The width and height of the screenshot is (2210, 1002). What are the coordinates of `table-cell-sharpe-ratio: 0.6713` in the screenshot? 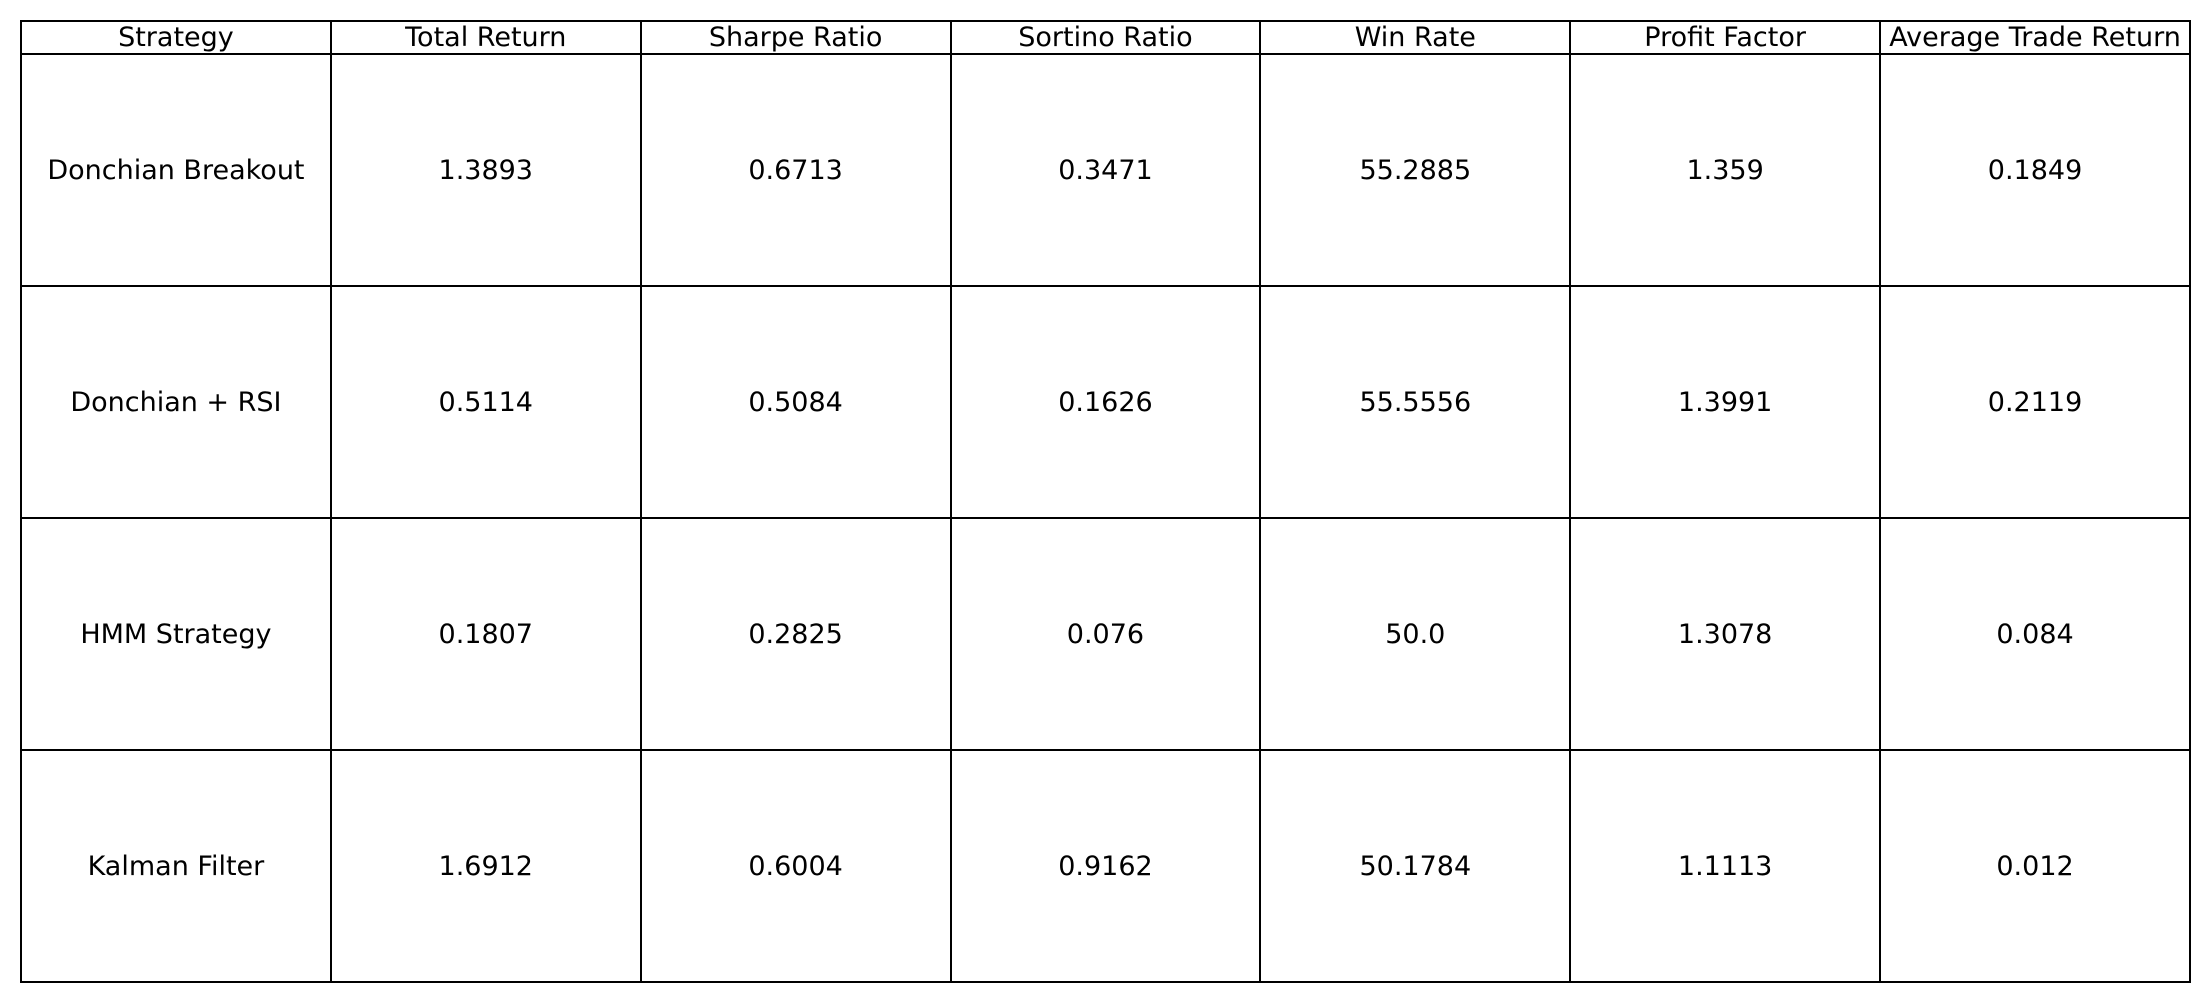 It's located at (795, 170).